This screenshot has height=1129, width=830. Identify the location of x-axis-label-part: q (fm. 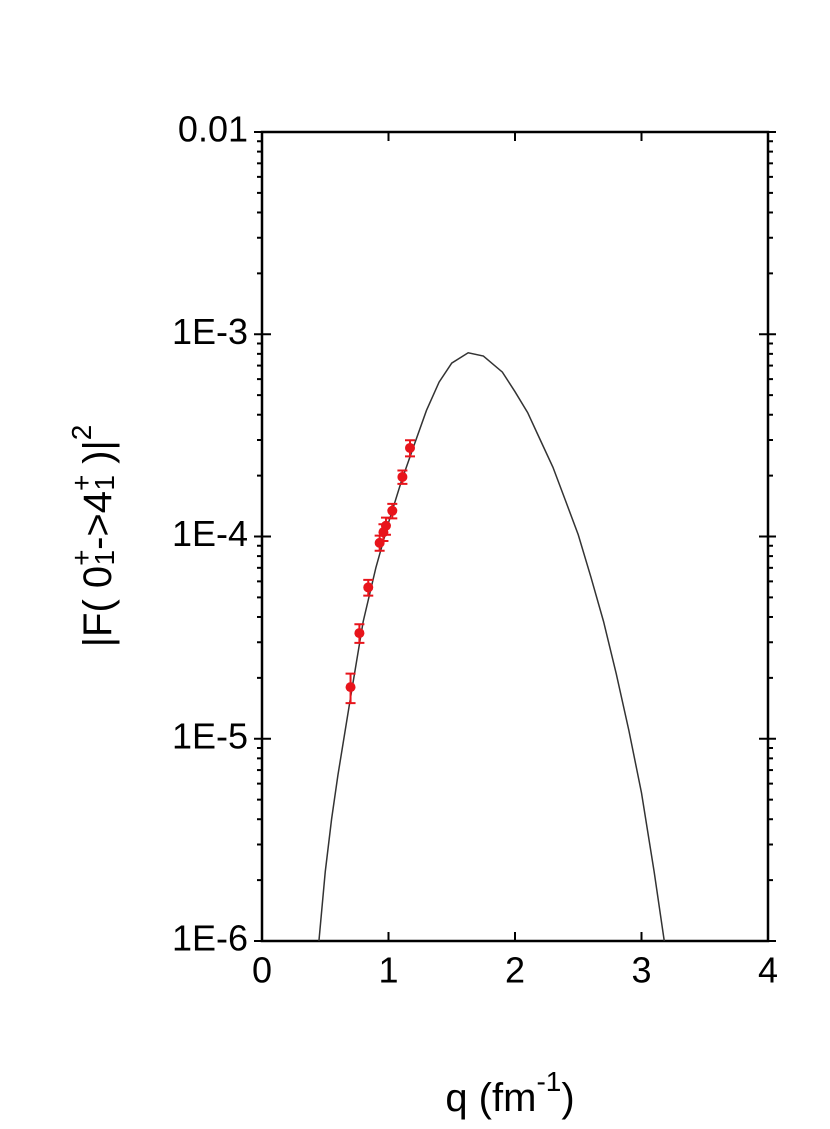
(490, 1098).